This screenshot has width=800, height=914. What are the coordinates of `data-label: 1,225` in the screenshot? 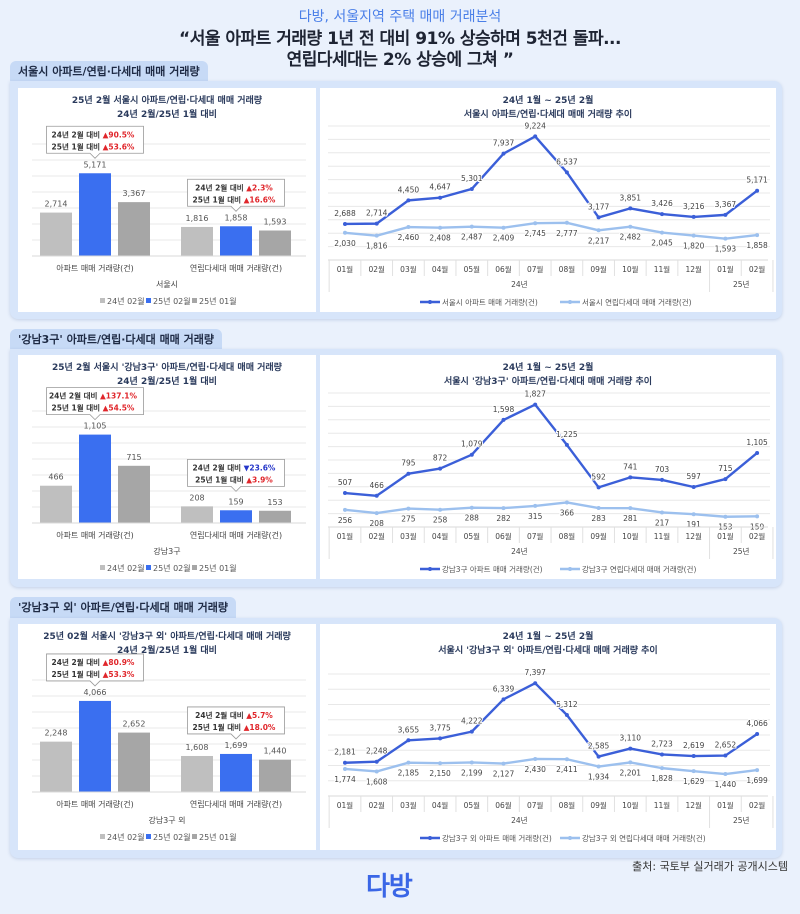 It's located at (567, 434).